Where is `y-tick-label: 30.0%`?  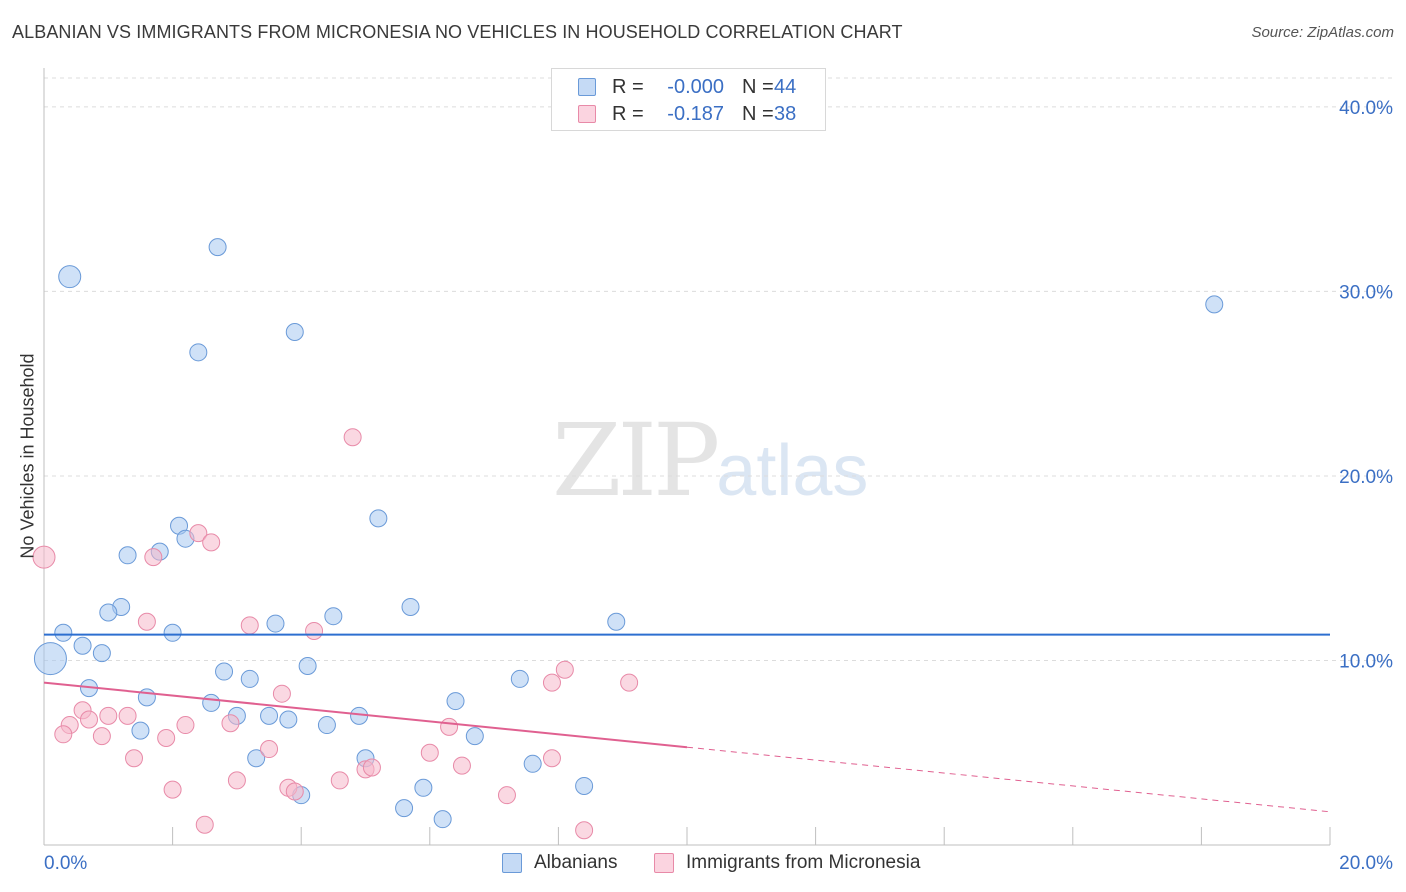 y-tick-label: 30.0% is located at coordinates (1366, 292).